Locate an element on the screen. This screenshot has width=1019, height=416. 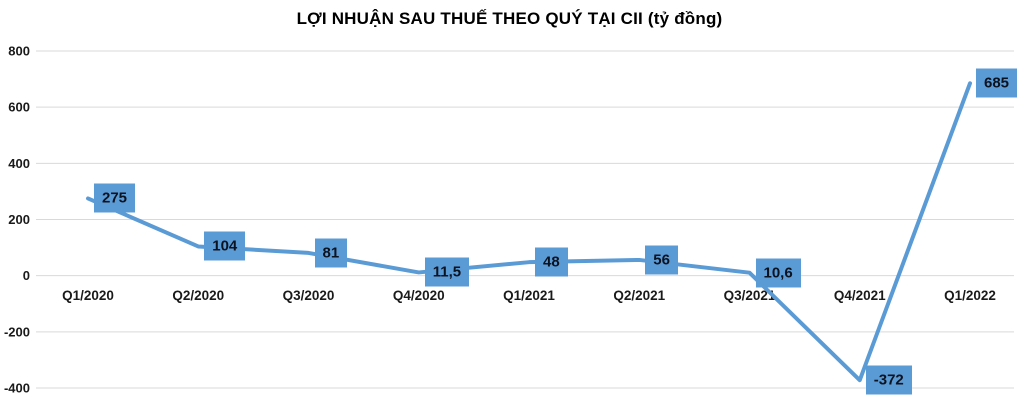
x-tick-label: Q4/2021 is located at coordinates (860, 295).